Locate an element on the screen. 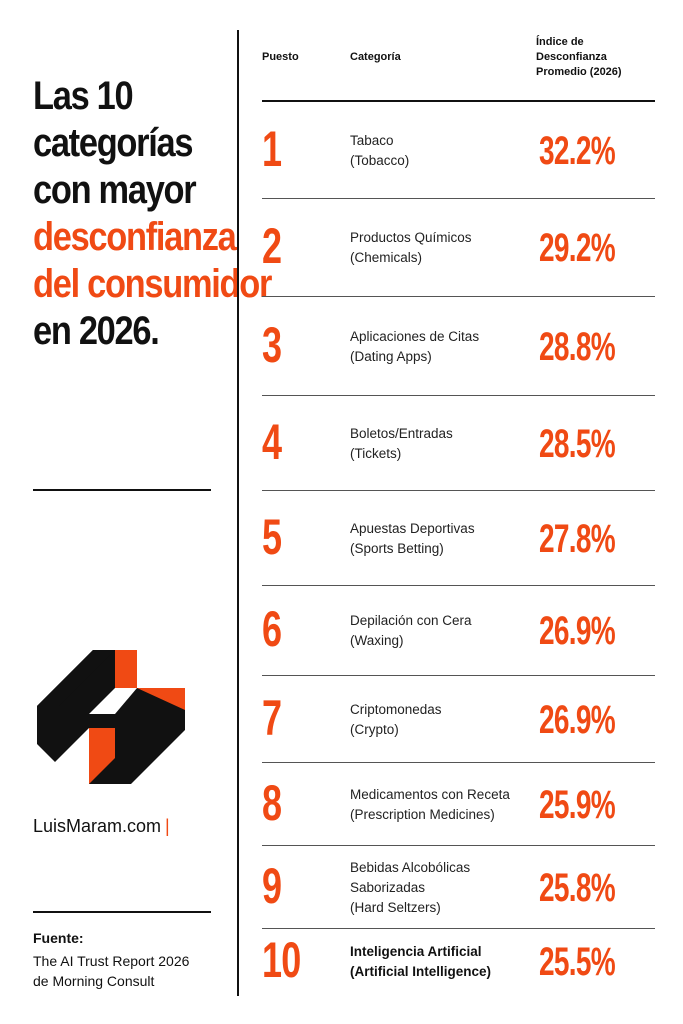 The width and height of the screenshot is (683, 1024). category-label: Tabaco (Tobacco) is located at coordinates (437, 151).